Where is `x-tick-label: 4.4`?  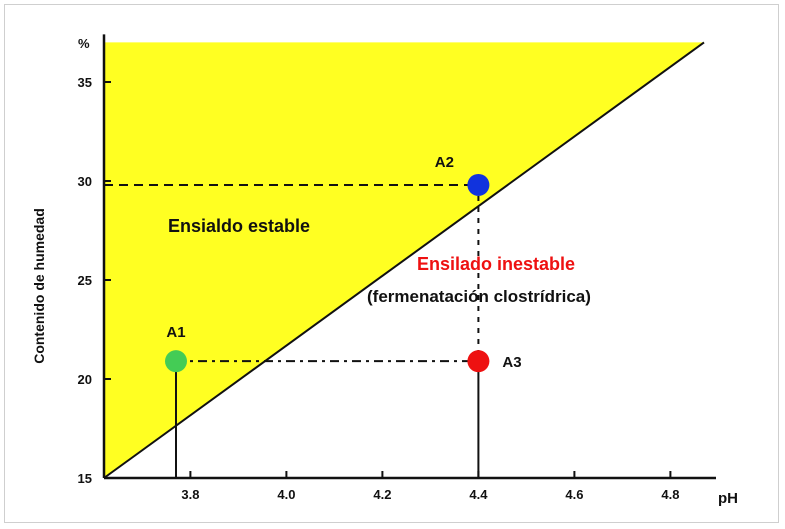 x-tick-label: 4.4 is located at coordinates (478, 494).